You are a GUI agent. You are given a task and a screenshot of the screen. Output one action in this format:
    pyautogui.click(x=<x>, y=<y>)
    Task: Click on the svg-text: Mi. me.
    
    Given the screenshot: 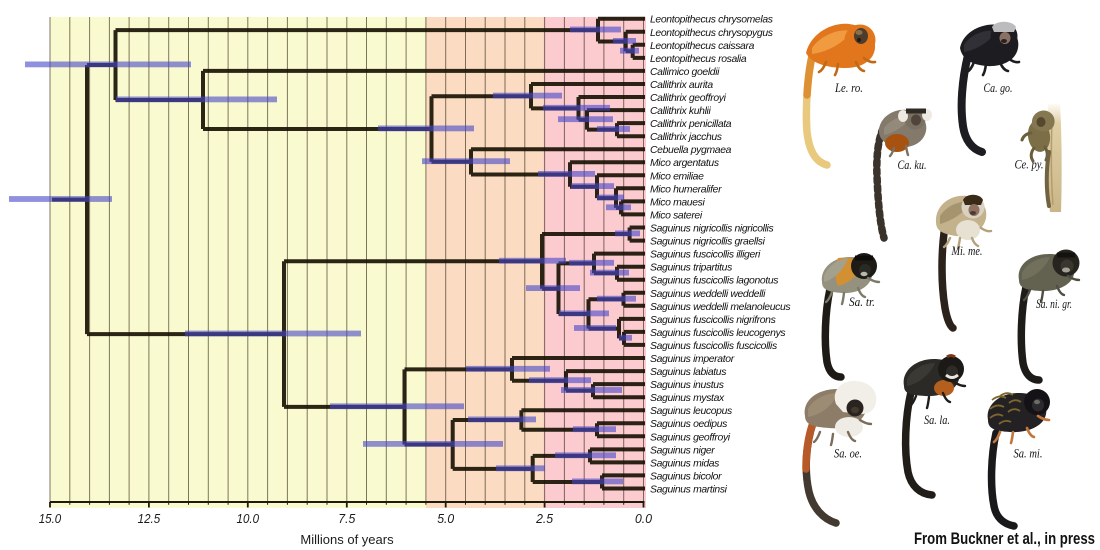 What is the action you would take?
    pyautogui.click(x=967, y=250)
    